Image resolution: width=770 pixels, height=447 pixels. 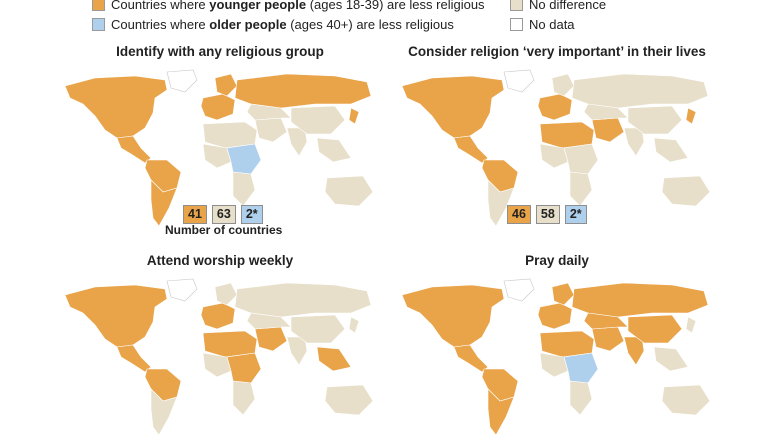 I want to click on counts-caption: Number of countries, so click(x=224, y=230).